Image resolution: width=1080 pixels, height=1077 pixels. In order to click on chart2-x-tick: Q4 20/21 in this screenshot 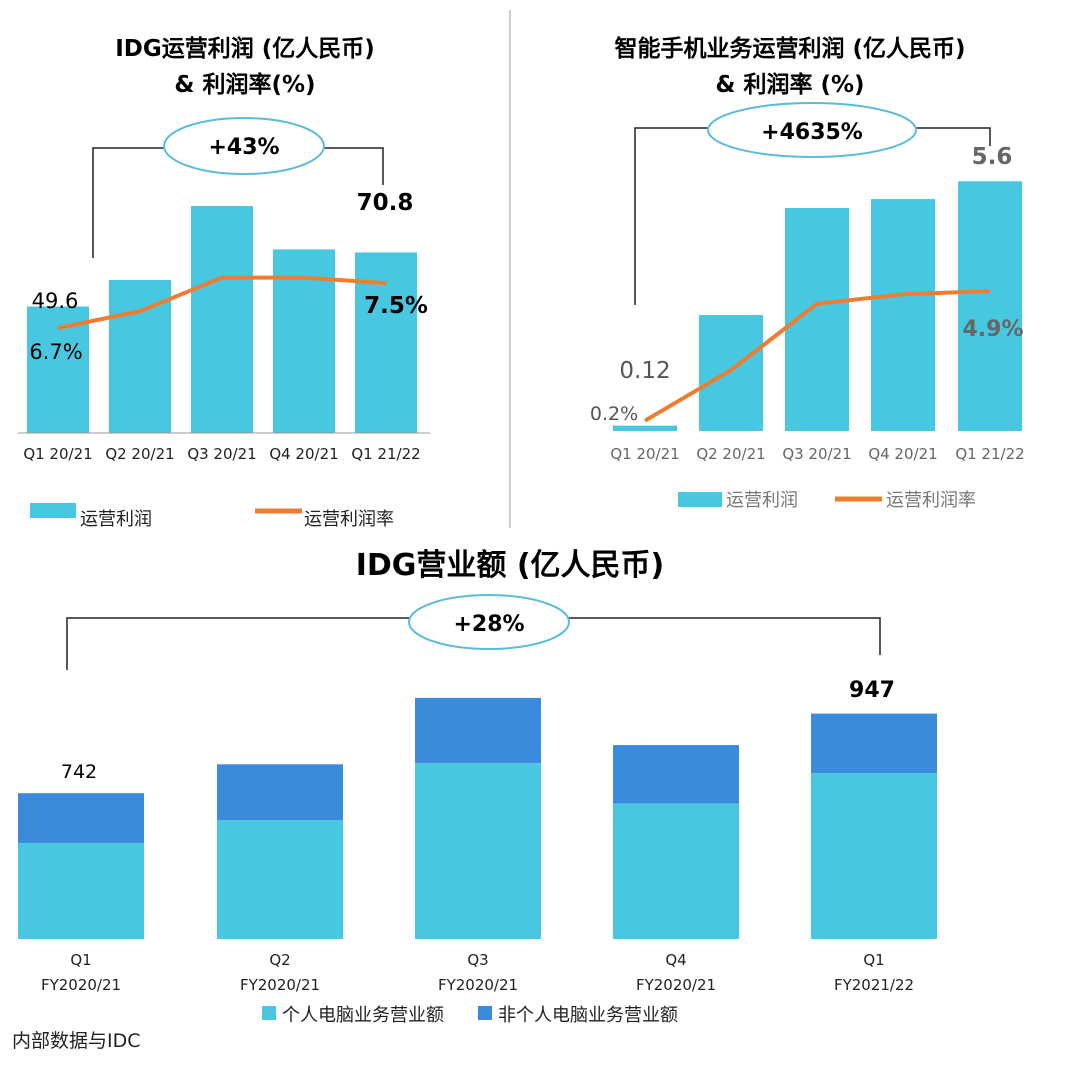, I will do `click(902, 454)`.